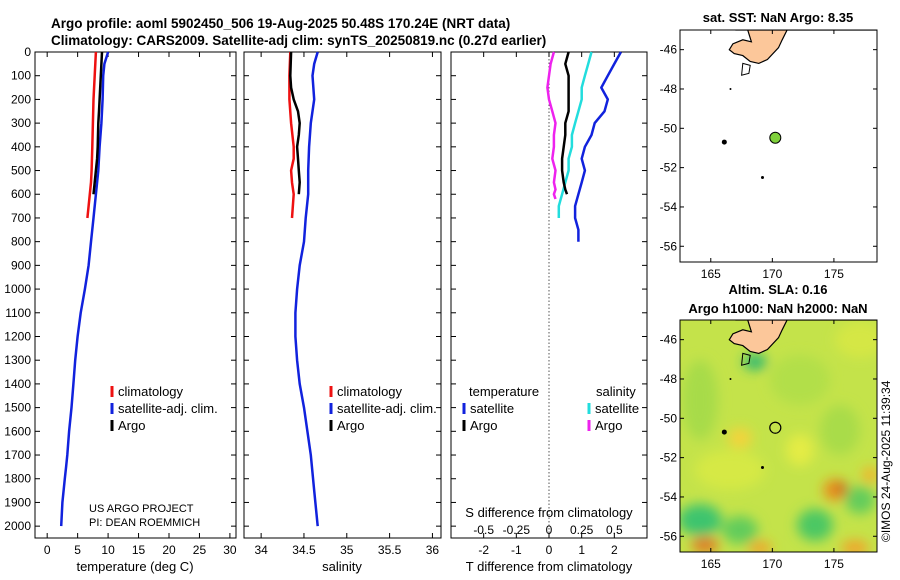 The width and height of the screenshot is (900, 580). Describe the element at coordinates (21, 171) in the screenshot. I see `y-tick-label: 500` at that location.